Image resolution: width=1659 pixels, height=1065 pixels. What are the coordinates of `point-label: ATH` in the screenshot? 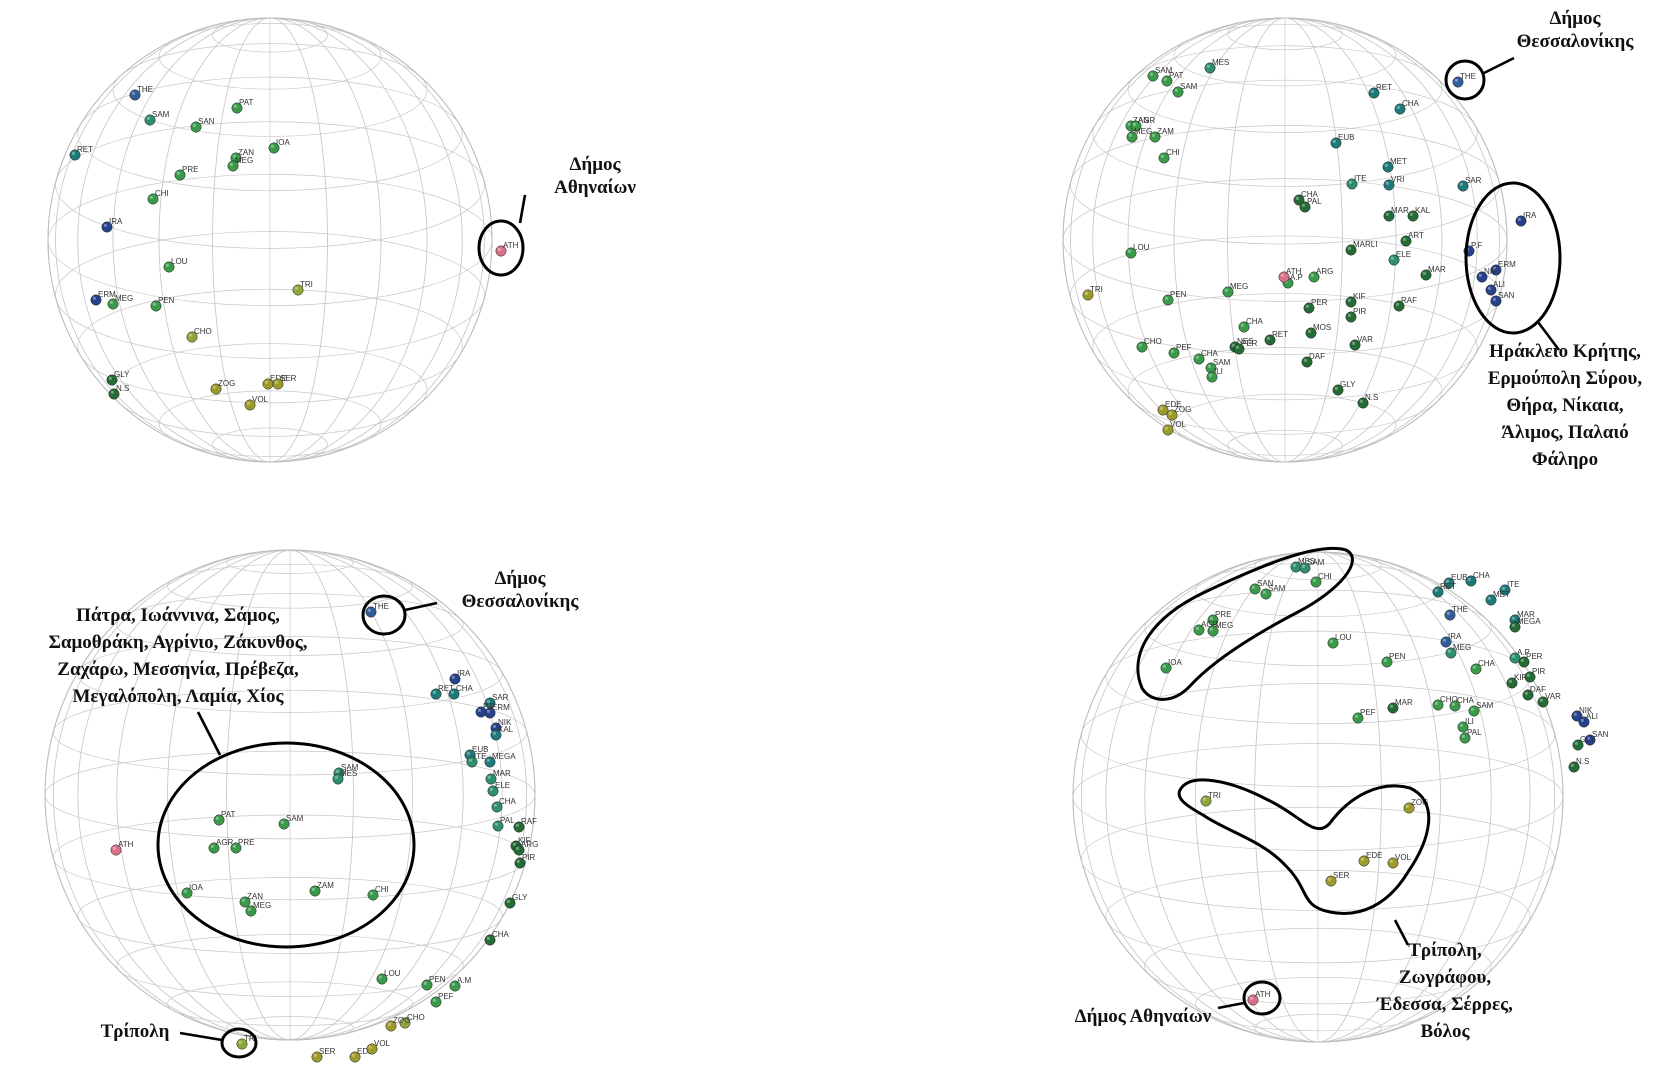 It's located at (511, 245).